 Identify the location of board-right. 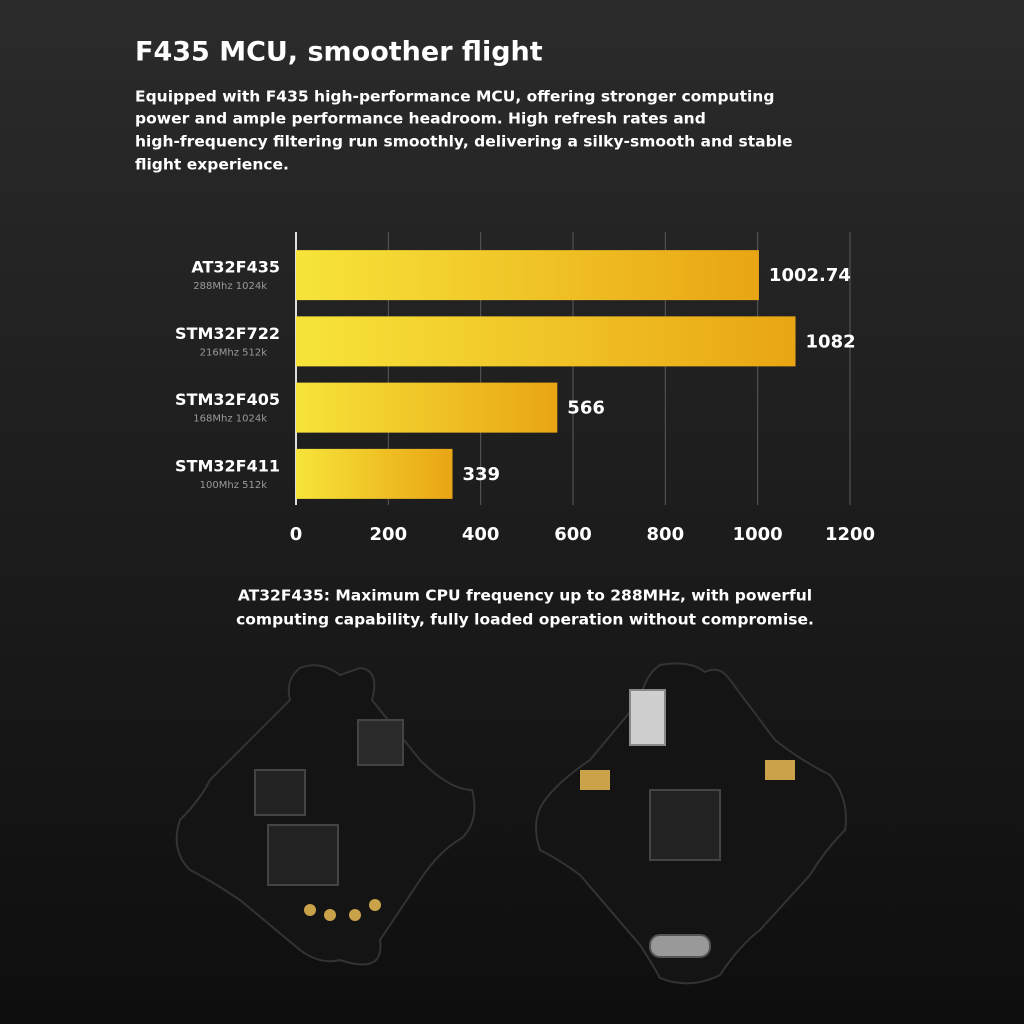
(691, 823).